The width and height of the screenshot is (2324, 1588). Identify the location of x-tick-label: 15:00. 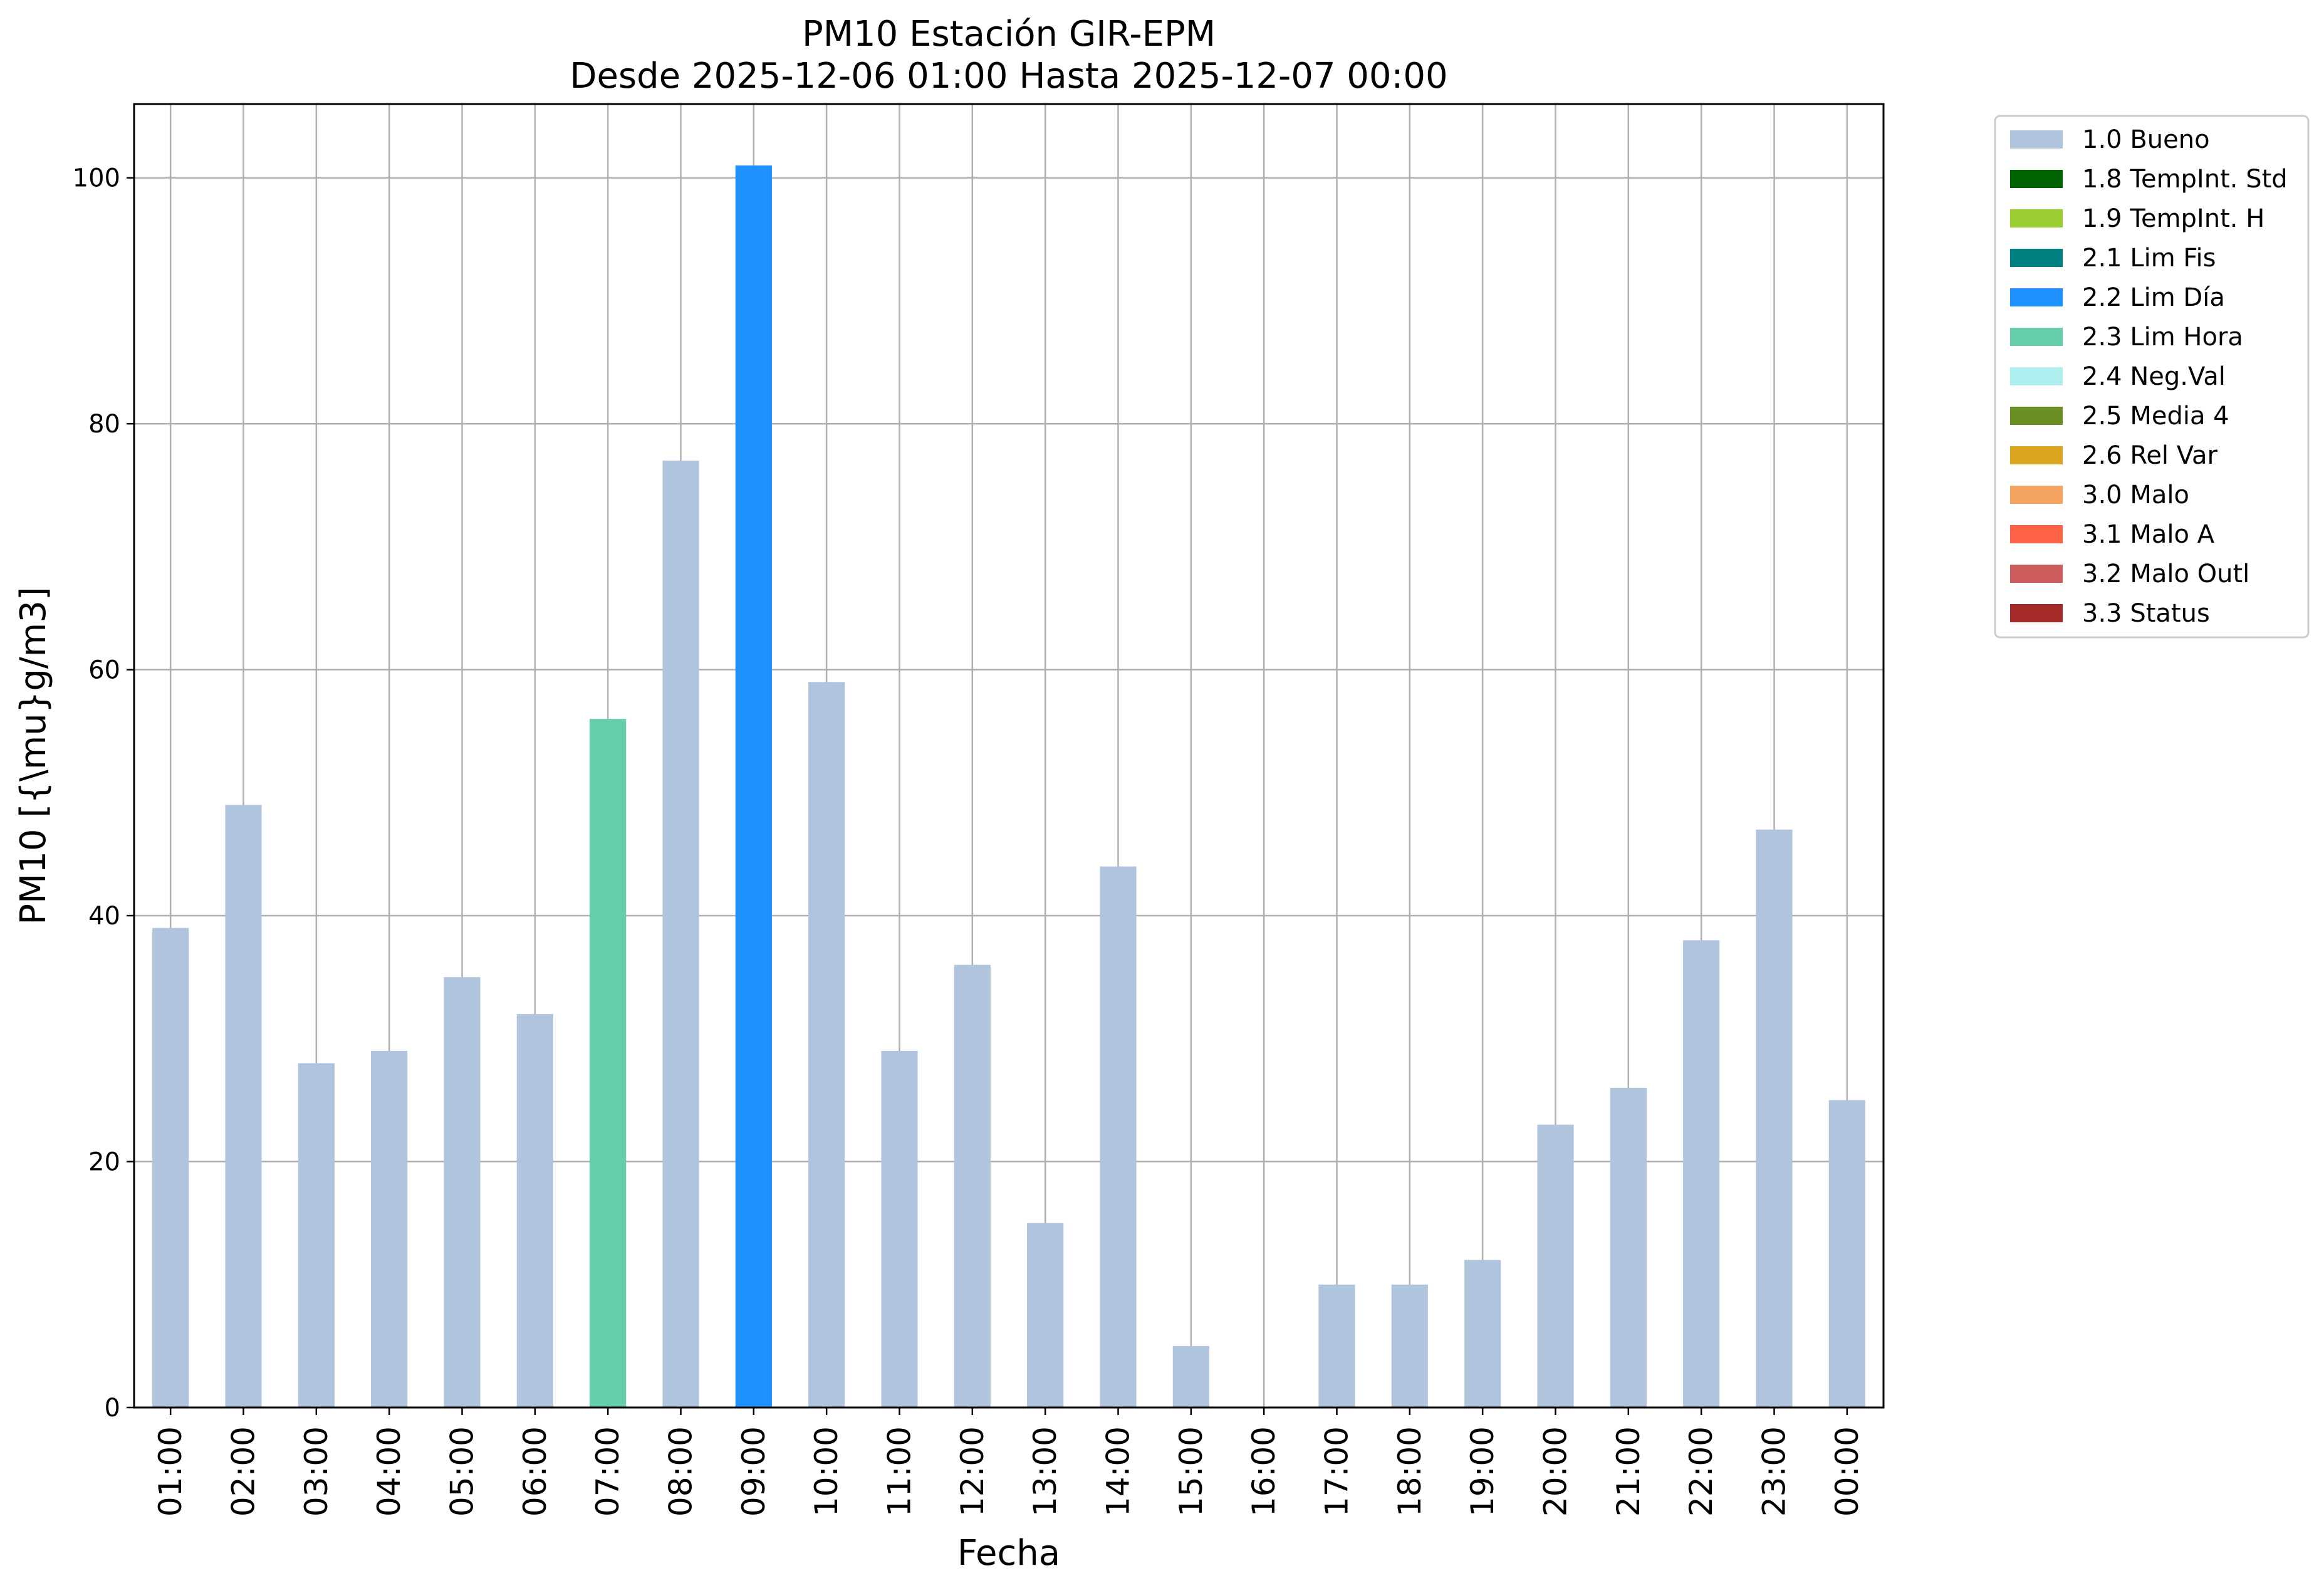
(1191, 1472).